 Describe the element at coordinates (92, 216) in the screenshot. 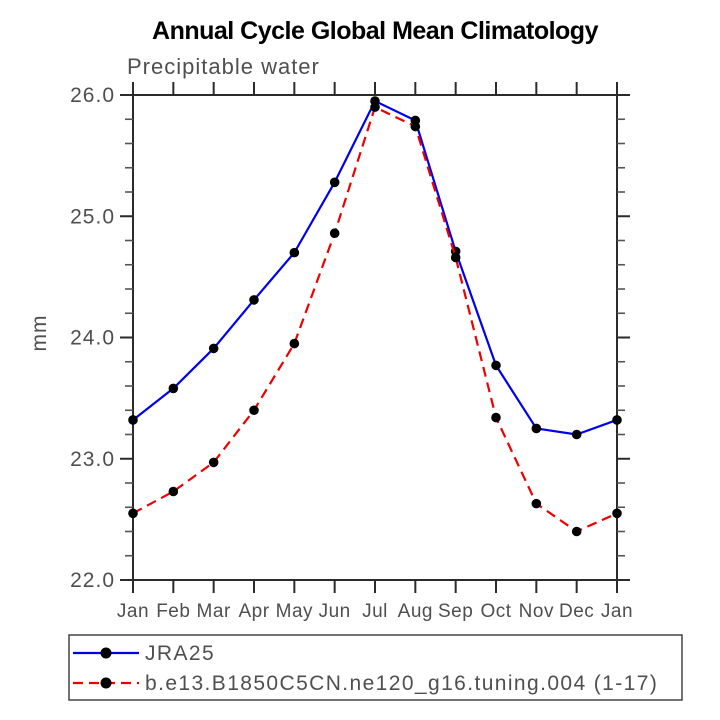

I see `y-tick-label: 25.0` at that location.